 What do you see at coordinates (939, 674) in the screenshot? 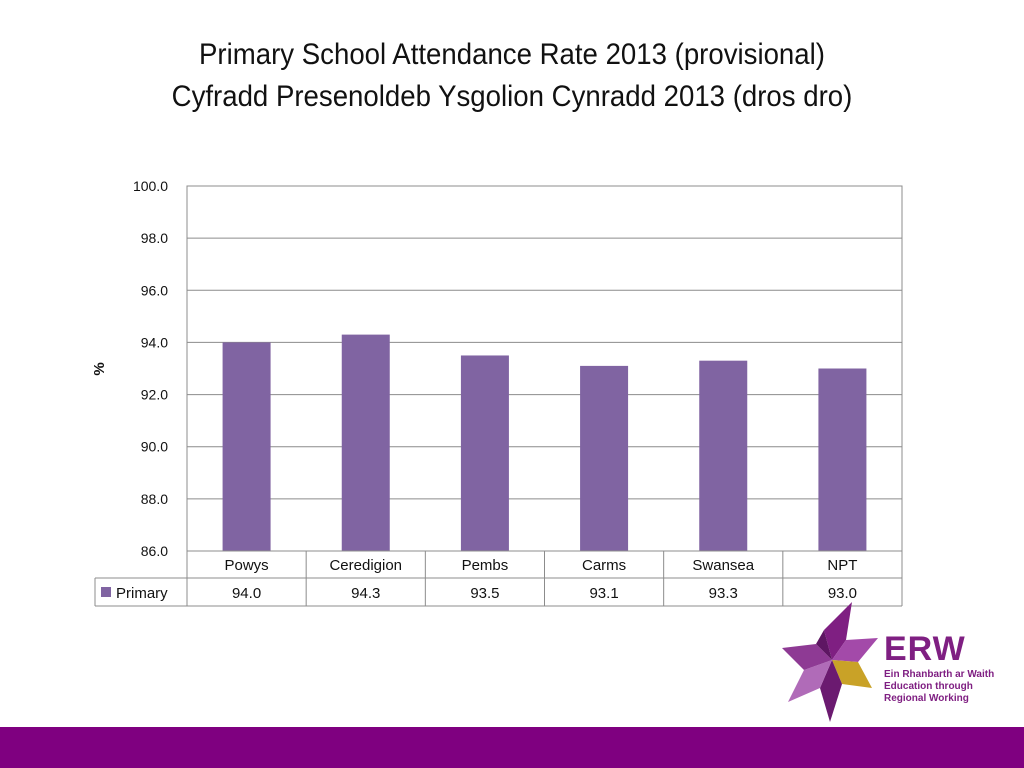
I see `logo-tagline-line-1: Ein Rhanbarth ar Waith` at bounding box center [939, 674].